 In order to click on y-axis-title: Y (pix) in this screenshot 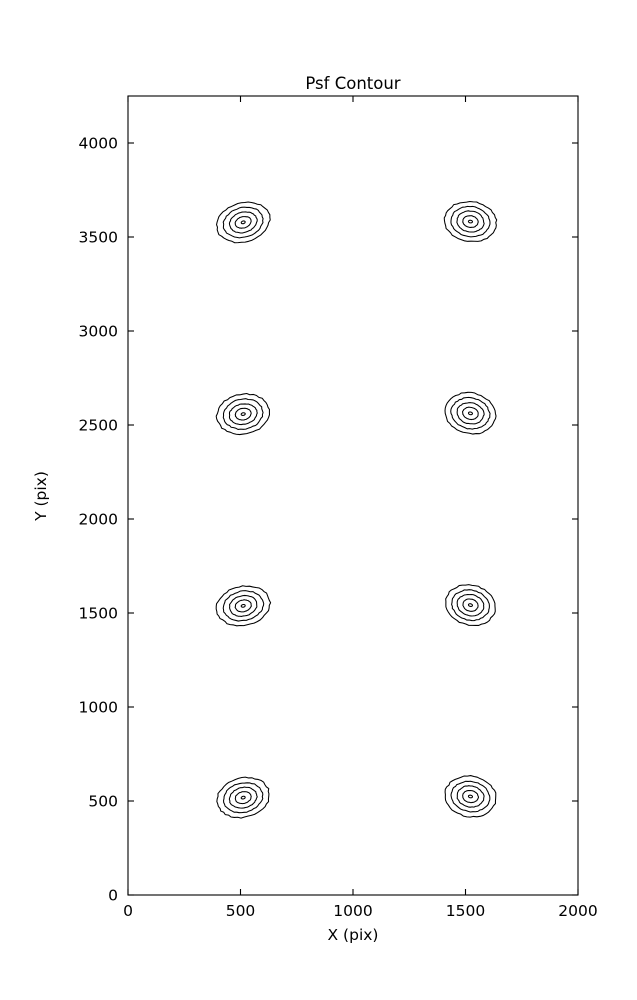, I will do `click(41, 496)`.